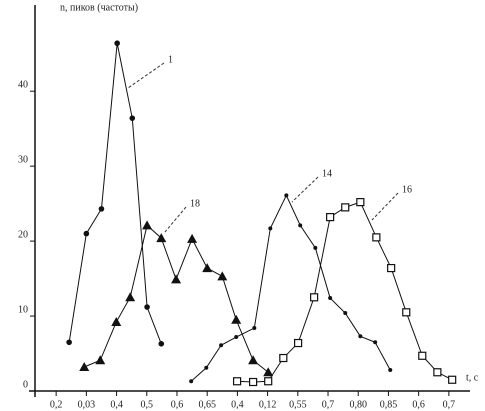 Image resolution: width=485 pixels, height=411 pixels. What do you see at coordinates (147, 404) in the screenshot?
I see `x-tick-label: 0,5` at bounding box center [147, 404].